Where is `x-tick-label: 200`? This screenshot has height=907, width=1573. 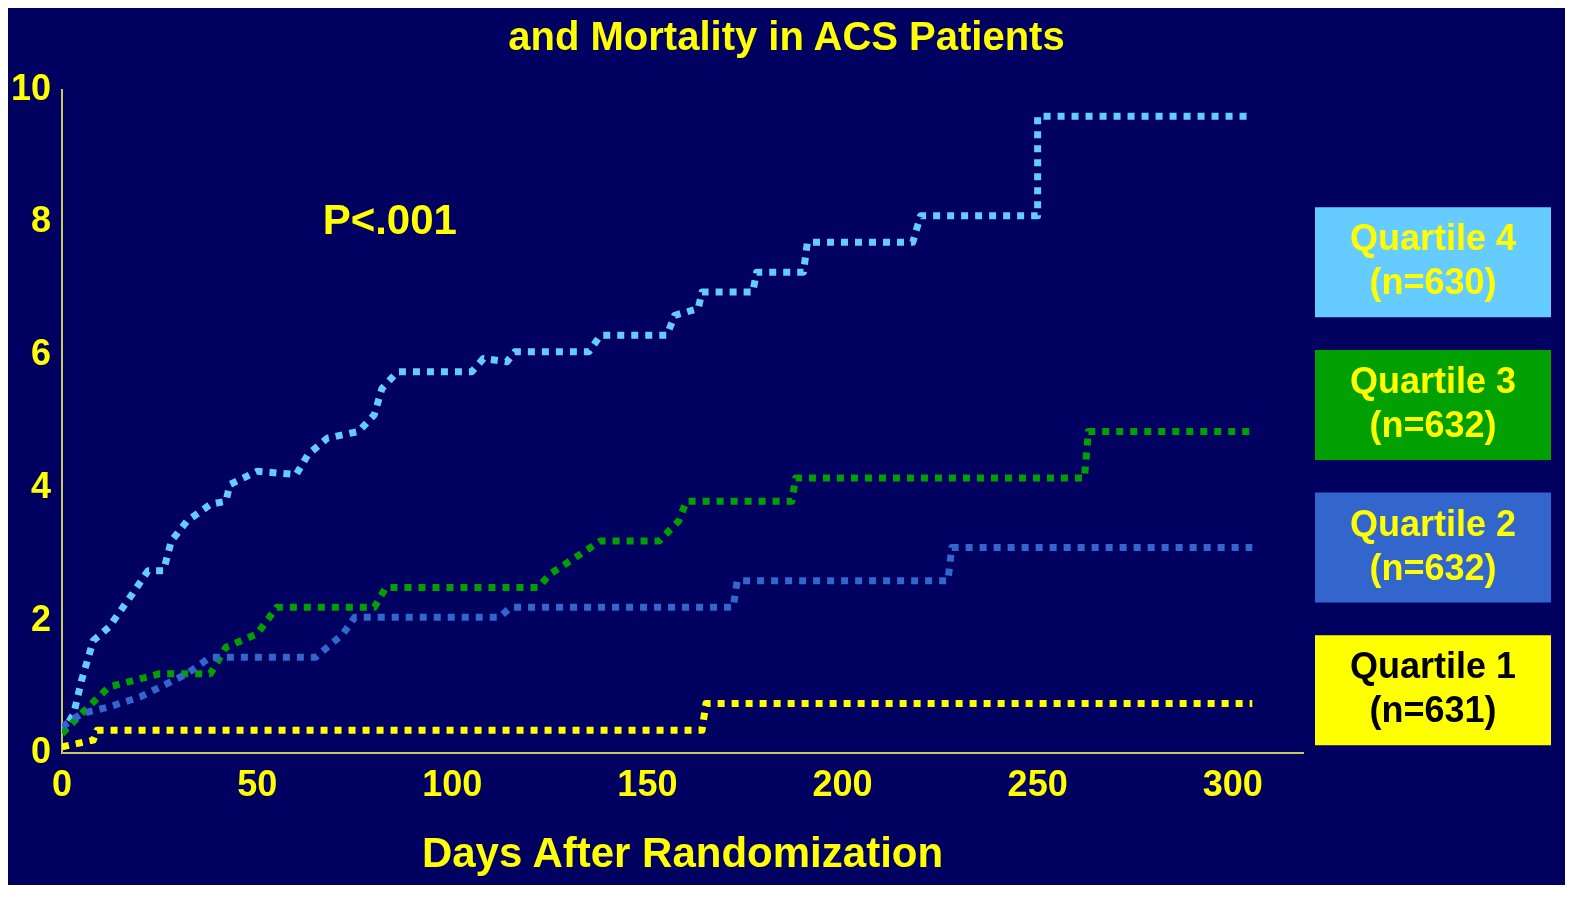
x-tick-label: 200 is located at coordinates (842, 783).